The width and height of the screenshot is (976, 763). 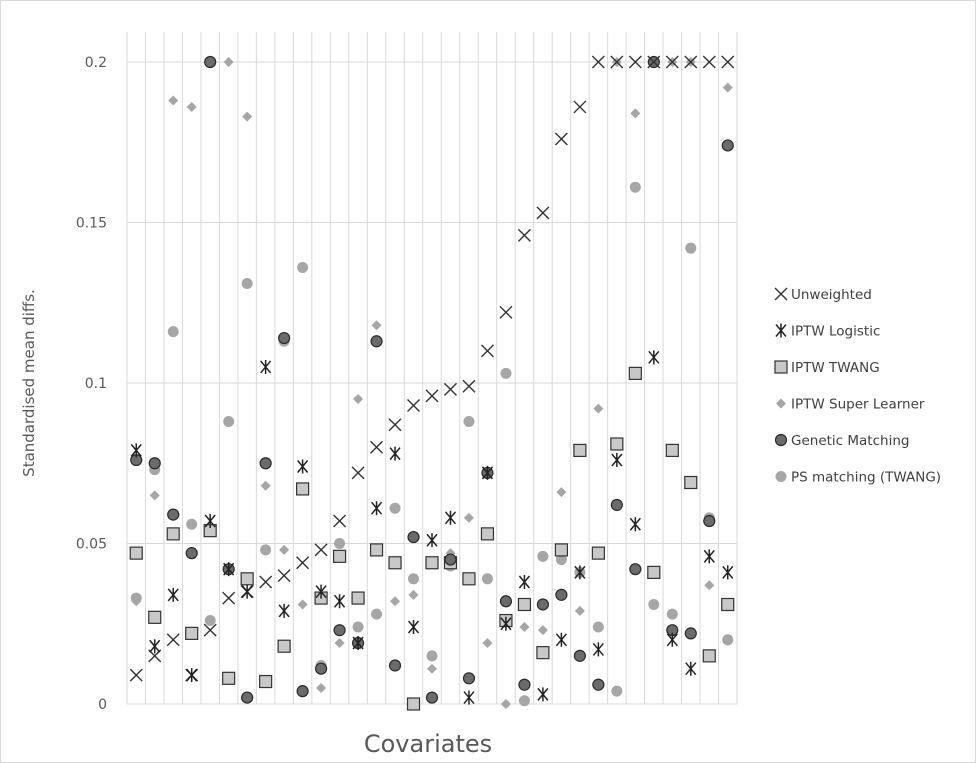 I want to click on y-tick-label: 0.1, so click(x=96, y=384).